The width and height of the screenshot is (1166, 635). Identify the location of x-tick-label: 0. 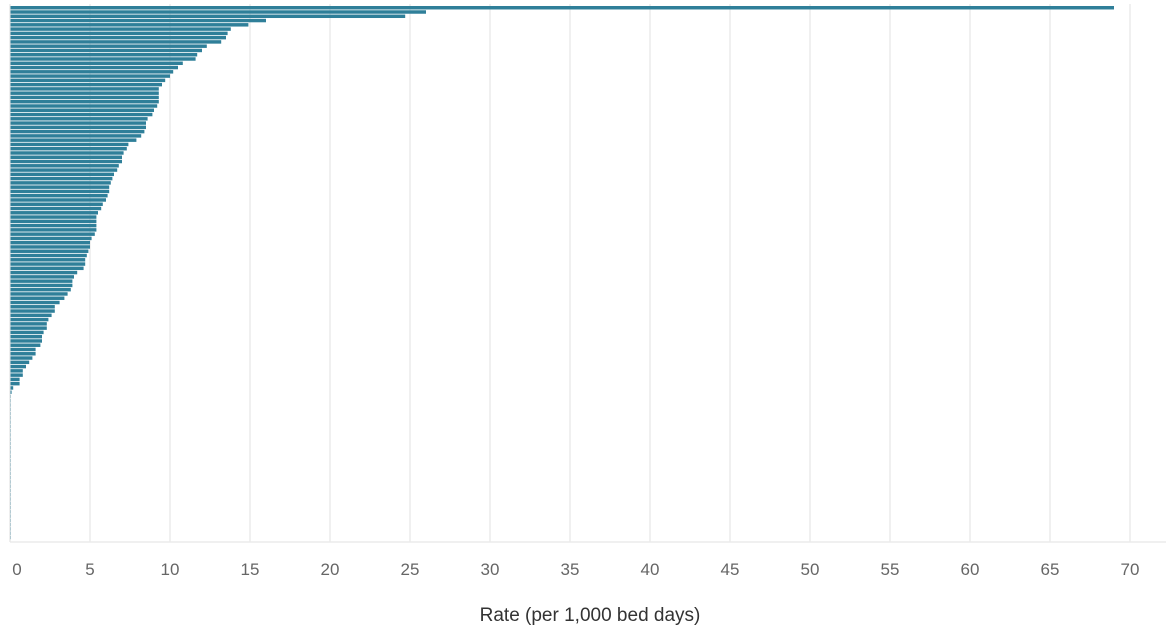
(16, 569).